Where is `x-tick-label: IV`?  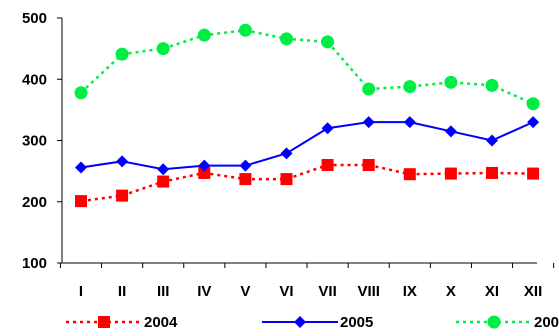 x-tick-label: IV is located at coordinates (204, 291).